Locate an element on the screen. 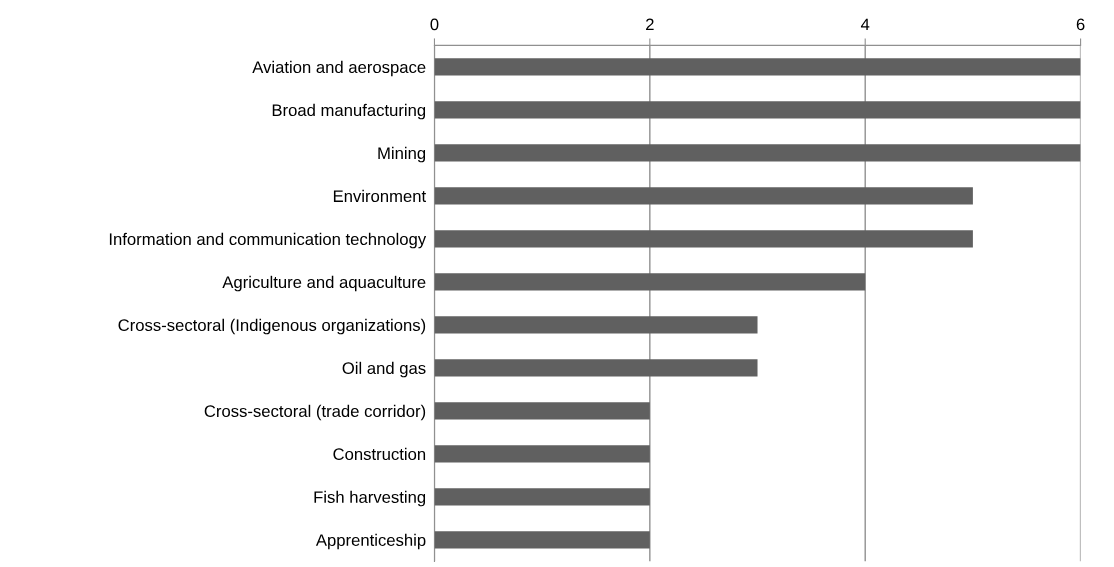 The image size is (1114, 567). y-tick-label: Agriculture and aquaculture is located at coordinates (324, 283).